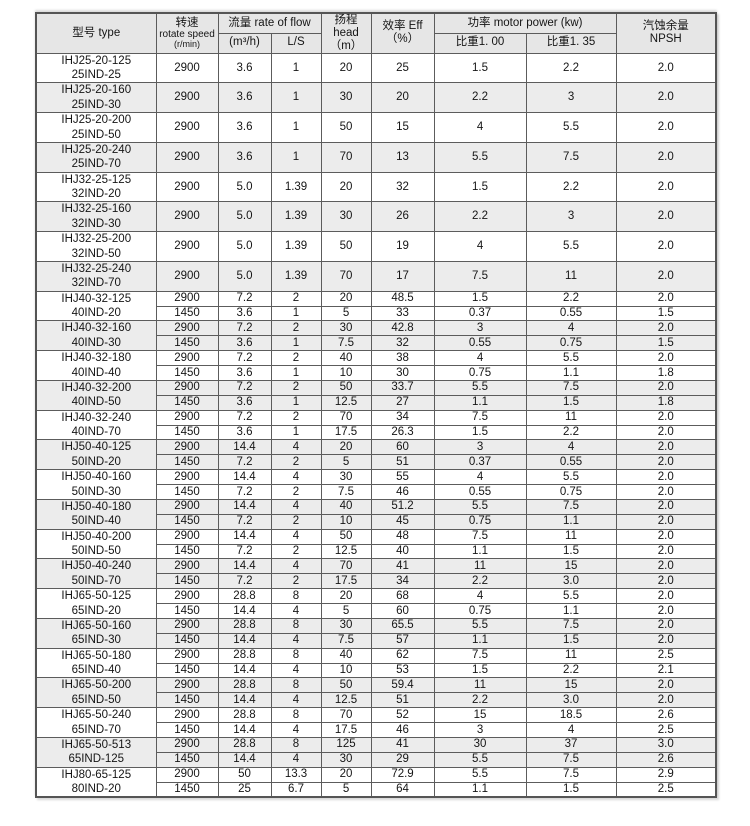 This screenshot has height=826, width=750. I want to click on model-code: 65IND-20, so click(96, 610).